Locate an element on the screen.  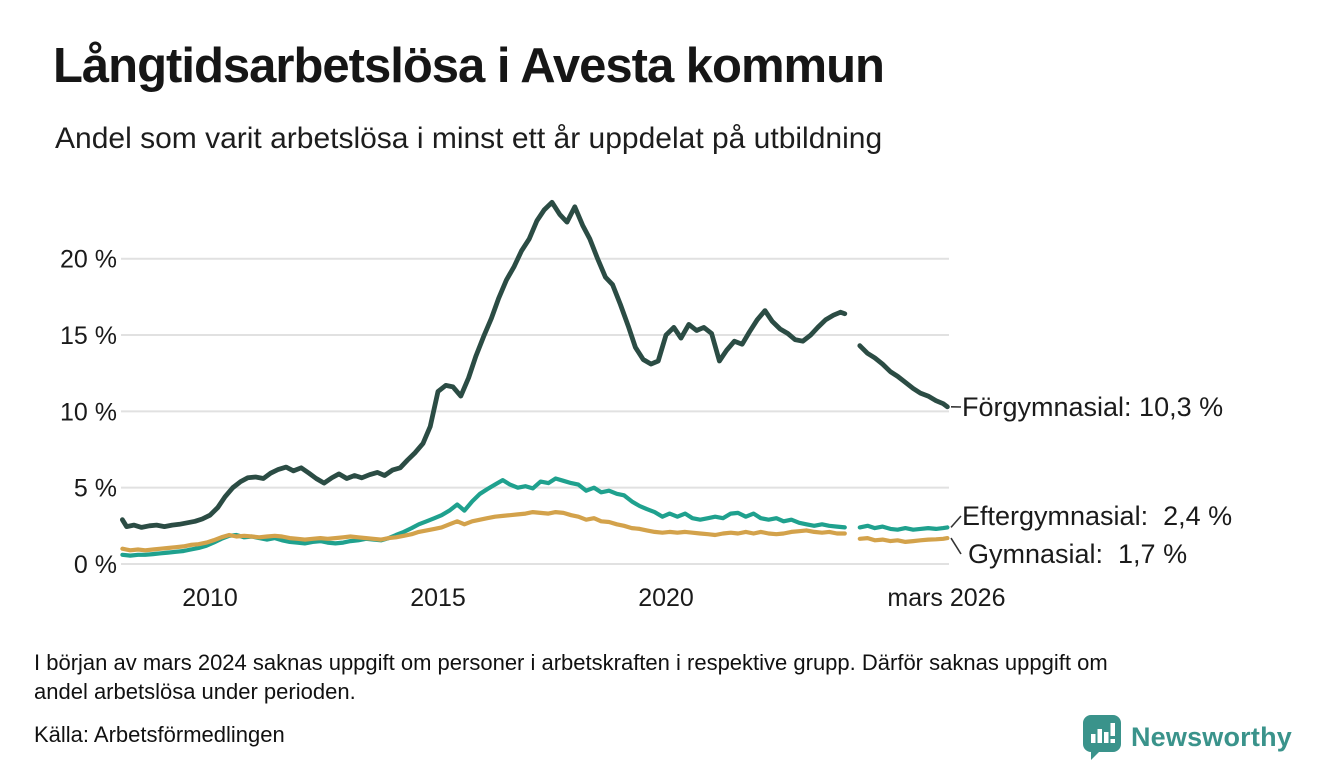
x-tick-label: 2015 is located at coordinates (438, 598).